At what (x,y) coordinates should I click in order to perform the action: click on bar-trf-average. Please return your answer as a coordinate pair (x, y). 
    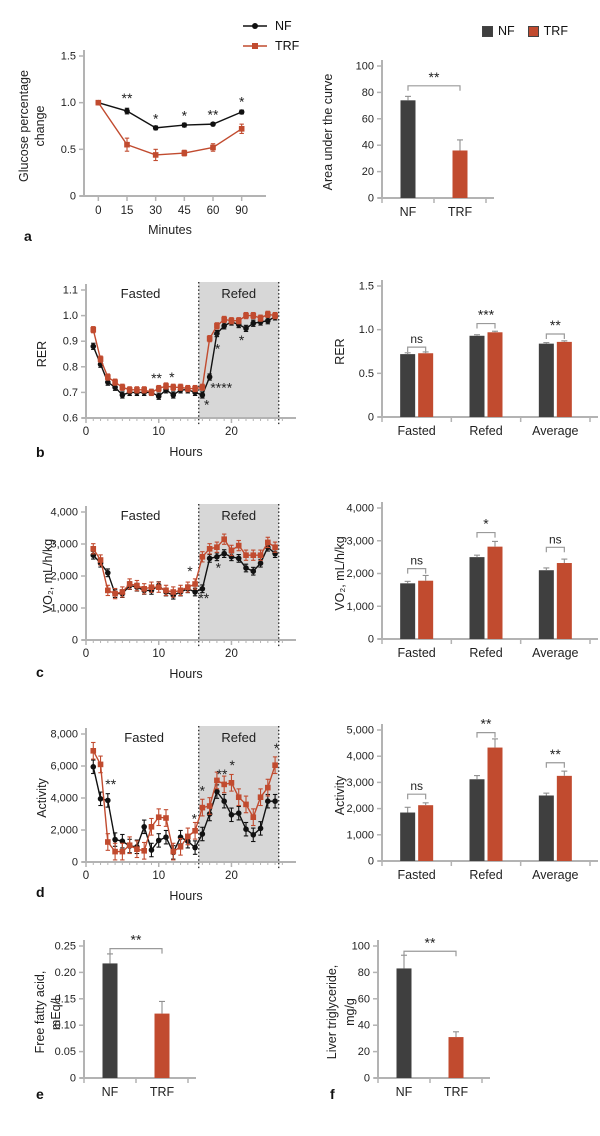
    Looking at the image, I should click on (564, 601).